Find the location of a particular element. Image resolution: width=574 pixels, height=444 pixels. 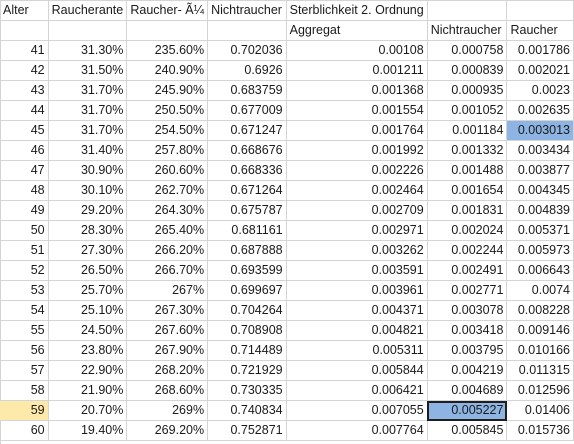

cell-aggregate: 0.00108 is located at coordinates (356, 50).